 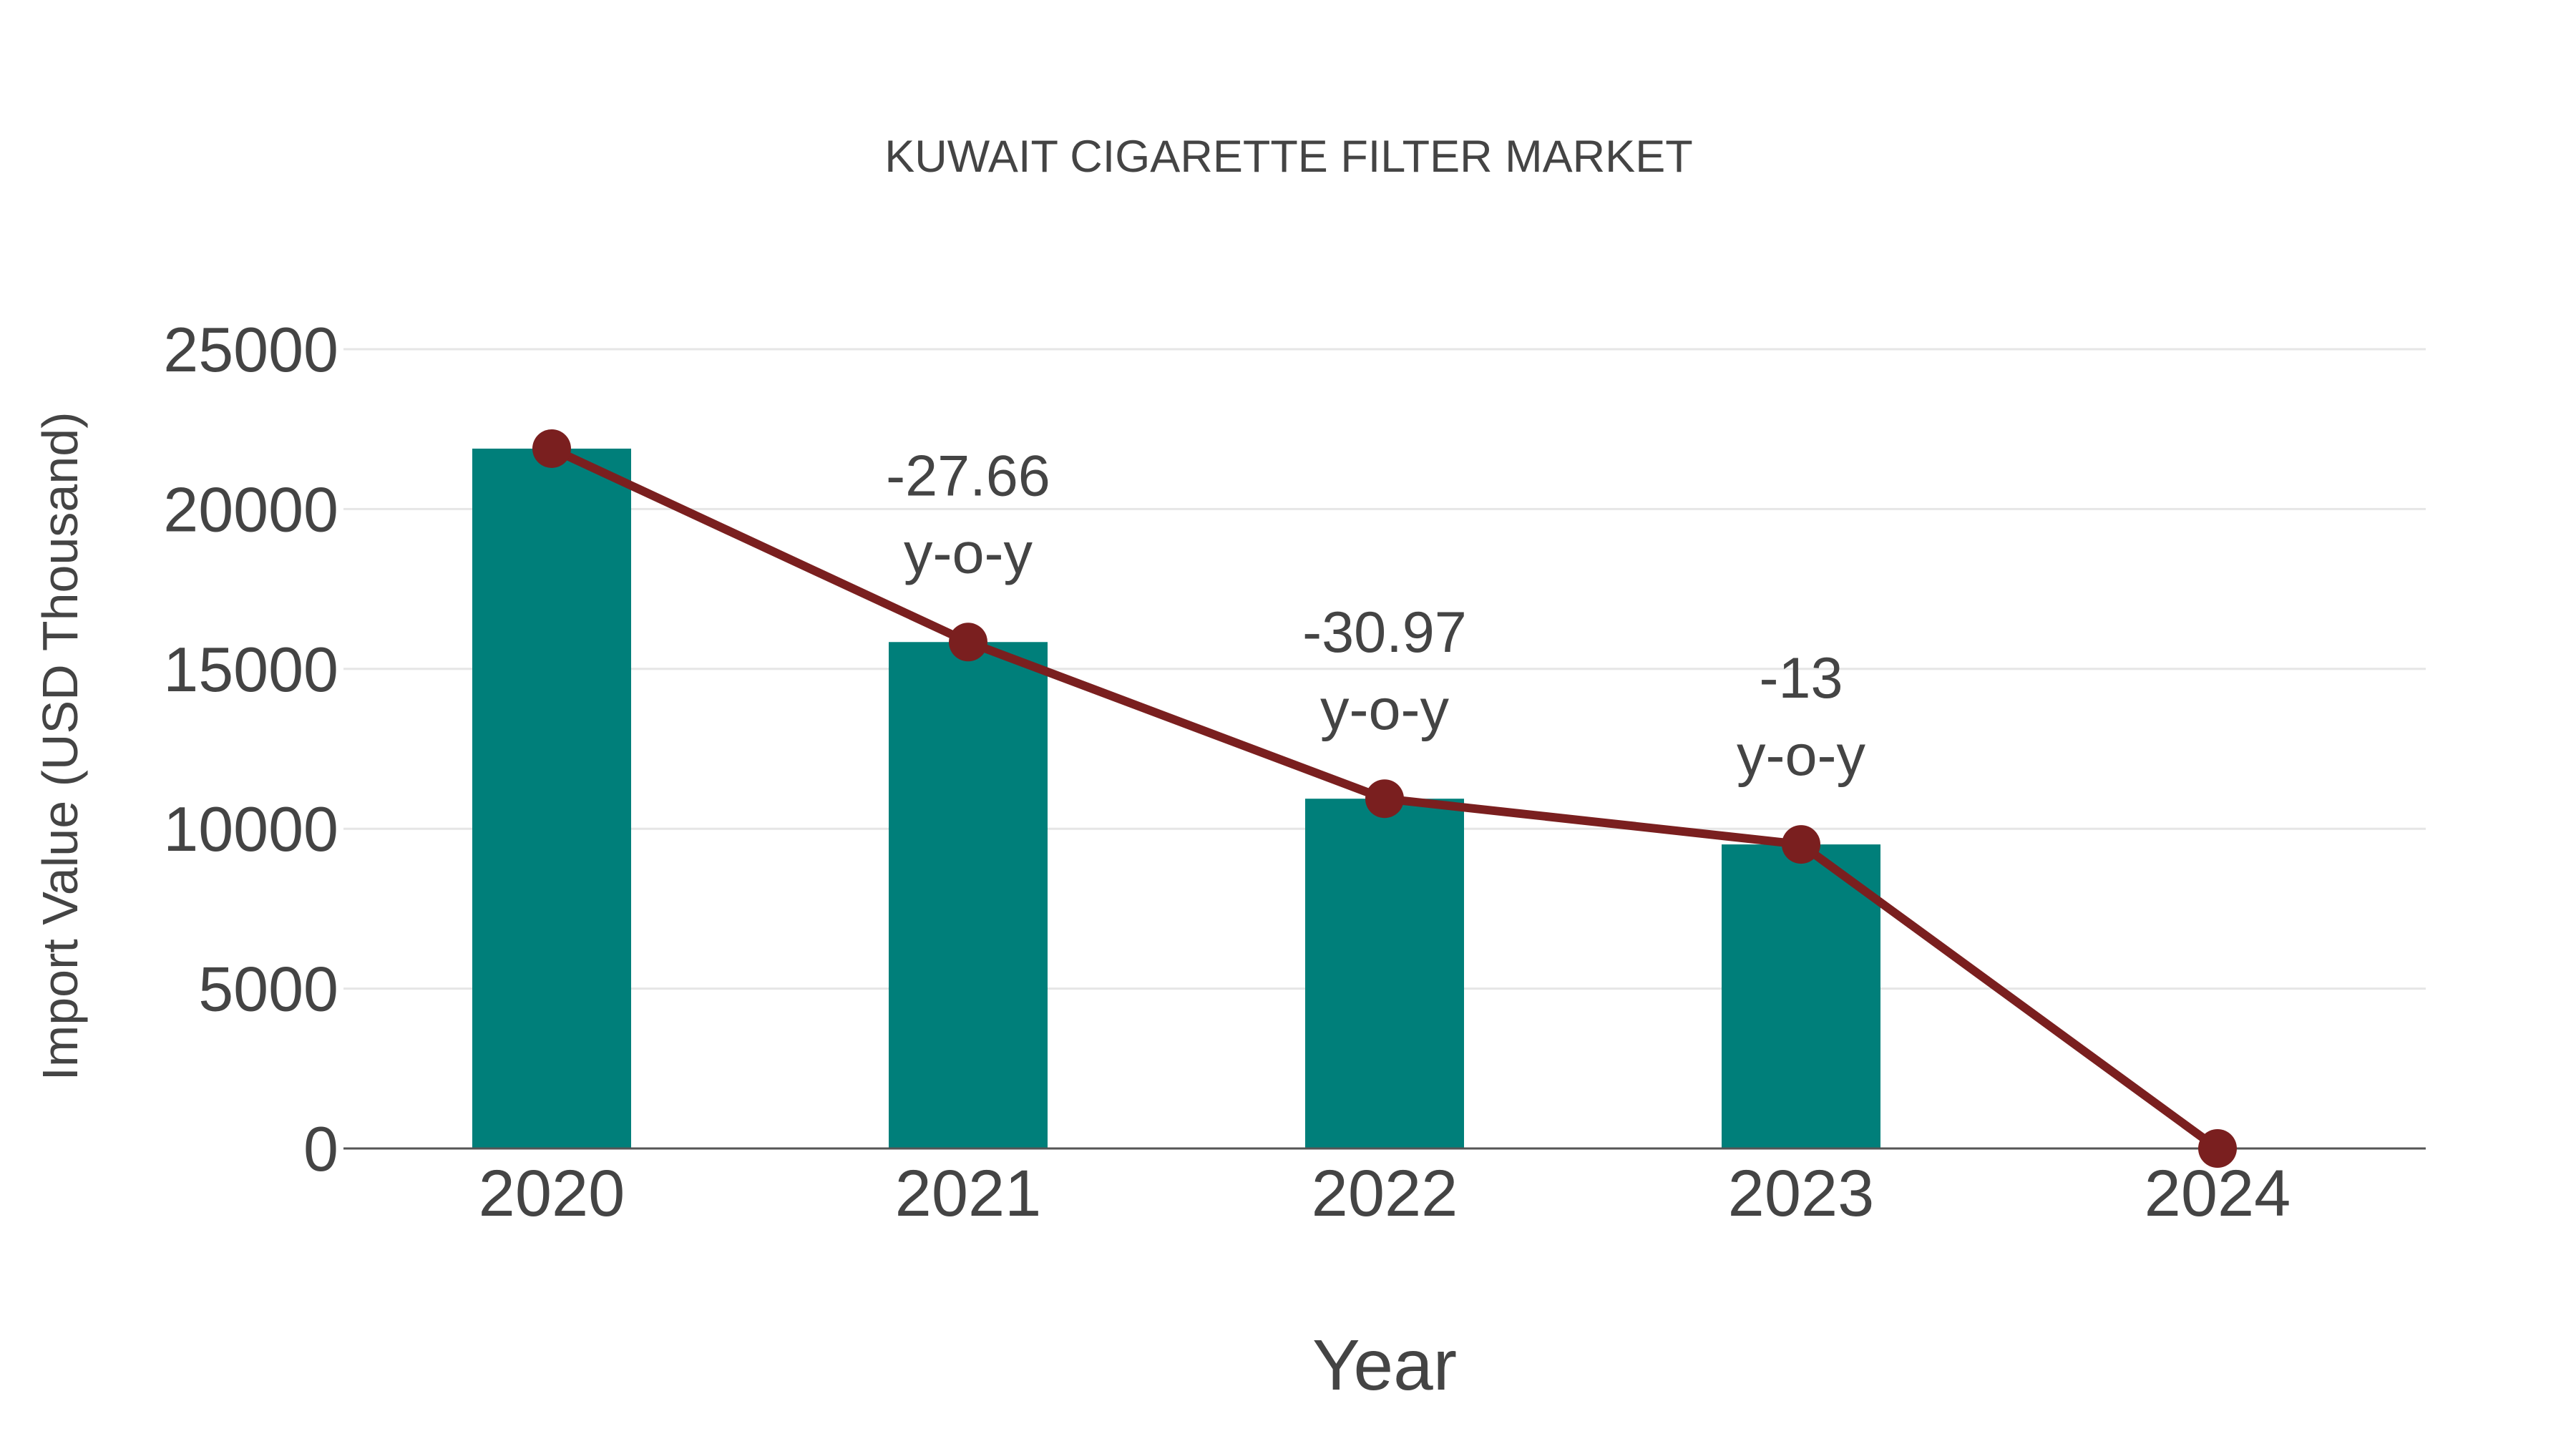 What do you see at coordinates (320, 1148) in the screenshot?
I see `y-tick-label: 0` at bounding box center [320, 1148].